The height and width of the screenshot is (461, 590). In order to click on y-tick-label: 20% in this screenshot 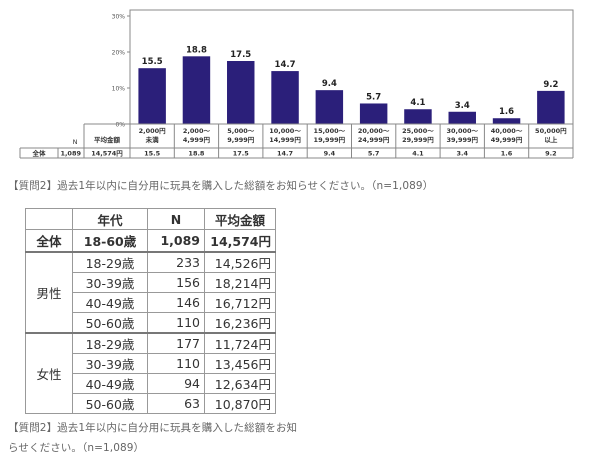, I will do `click(119, 53)`.